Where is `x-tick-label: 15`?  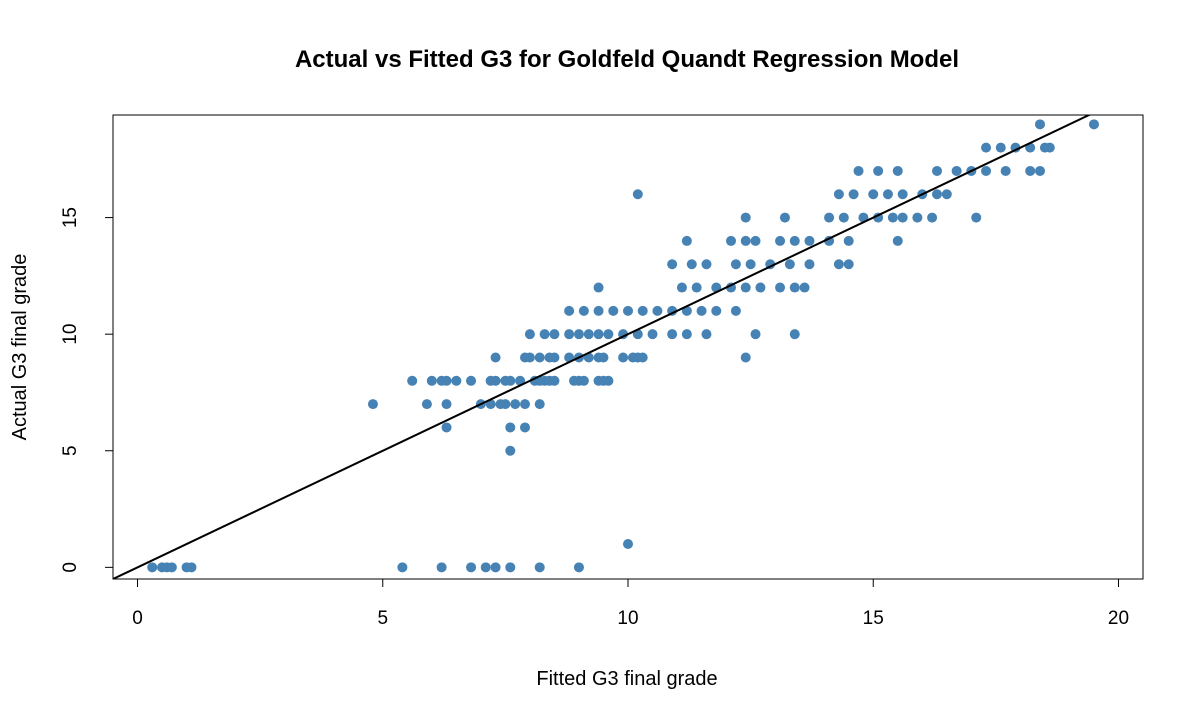
x-tick-label: 15 is located at coordinates (873, 618).